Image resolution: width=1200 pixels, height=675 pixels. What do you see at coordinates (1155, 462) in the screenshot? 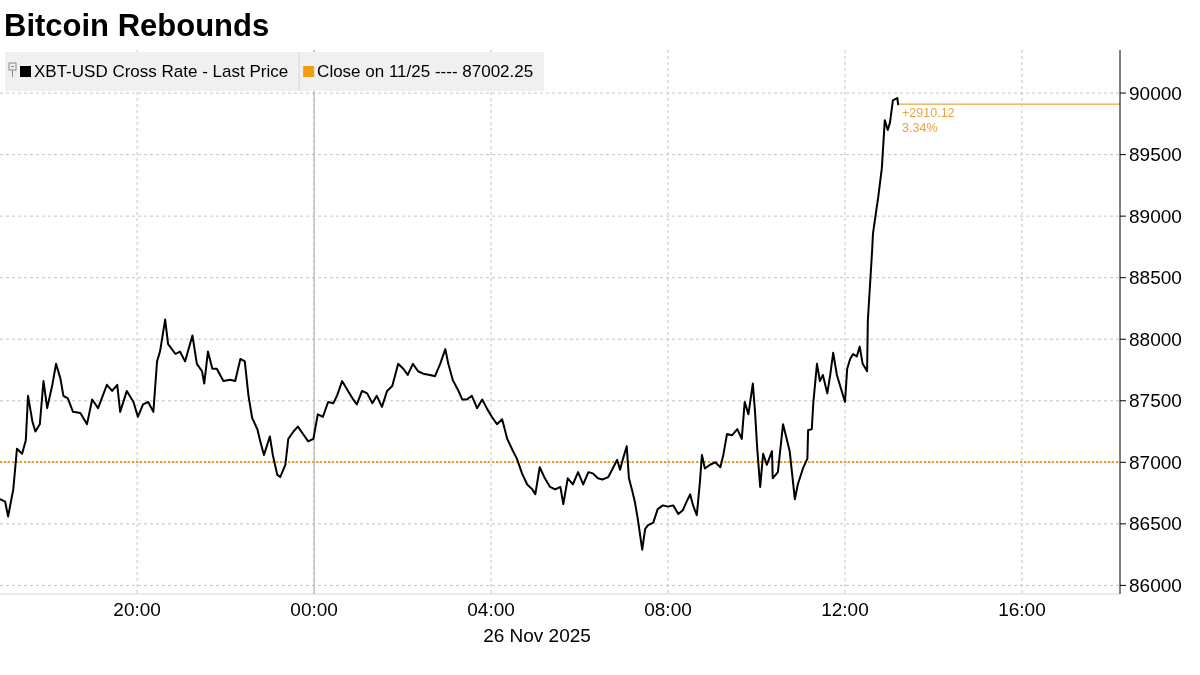
I see `y-tick-label: 87000` at bounding box center [1155, 462].